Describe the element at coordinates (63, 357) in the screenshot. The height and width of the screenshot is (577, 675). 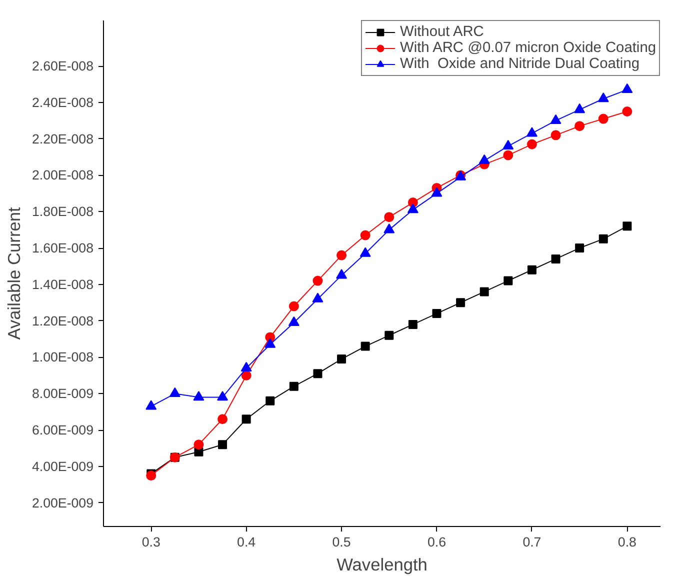
I see `y-tick-label: 1.00E-008` at that location.